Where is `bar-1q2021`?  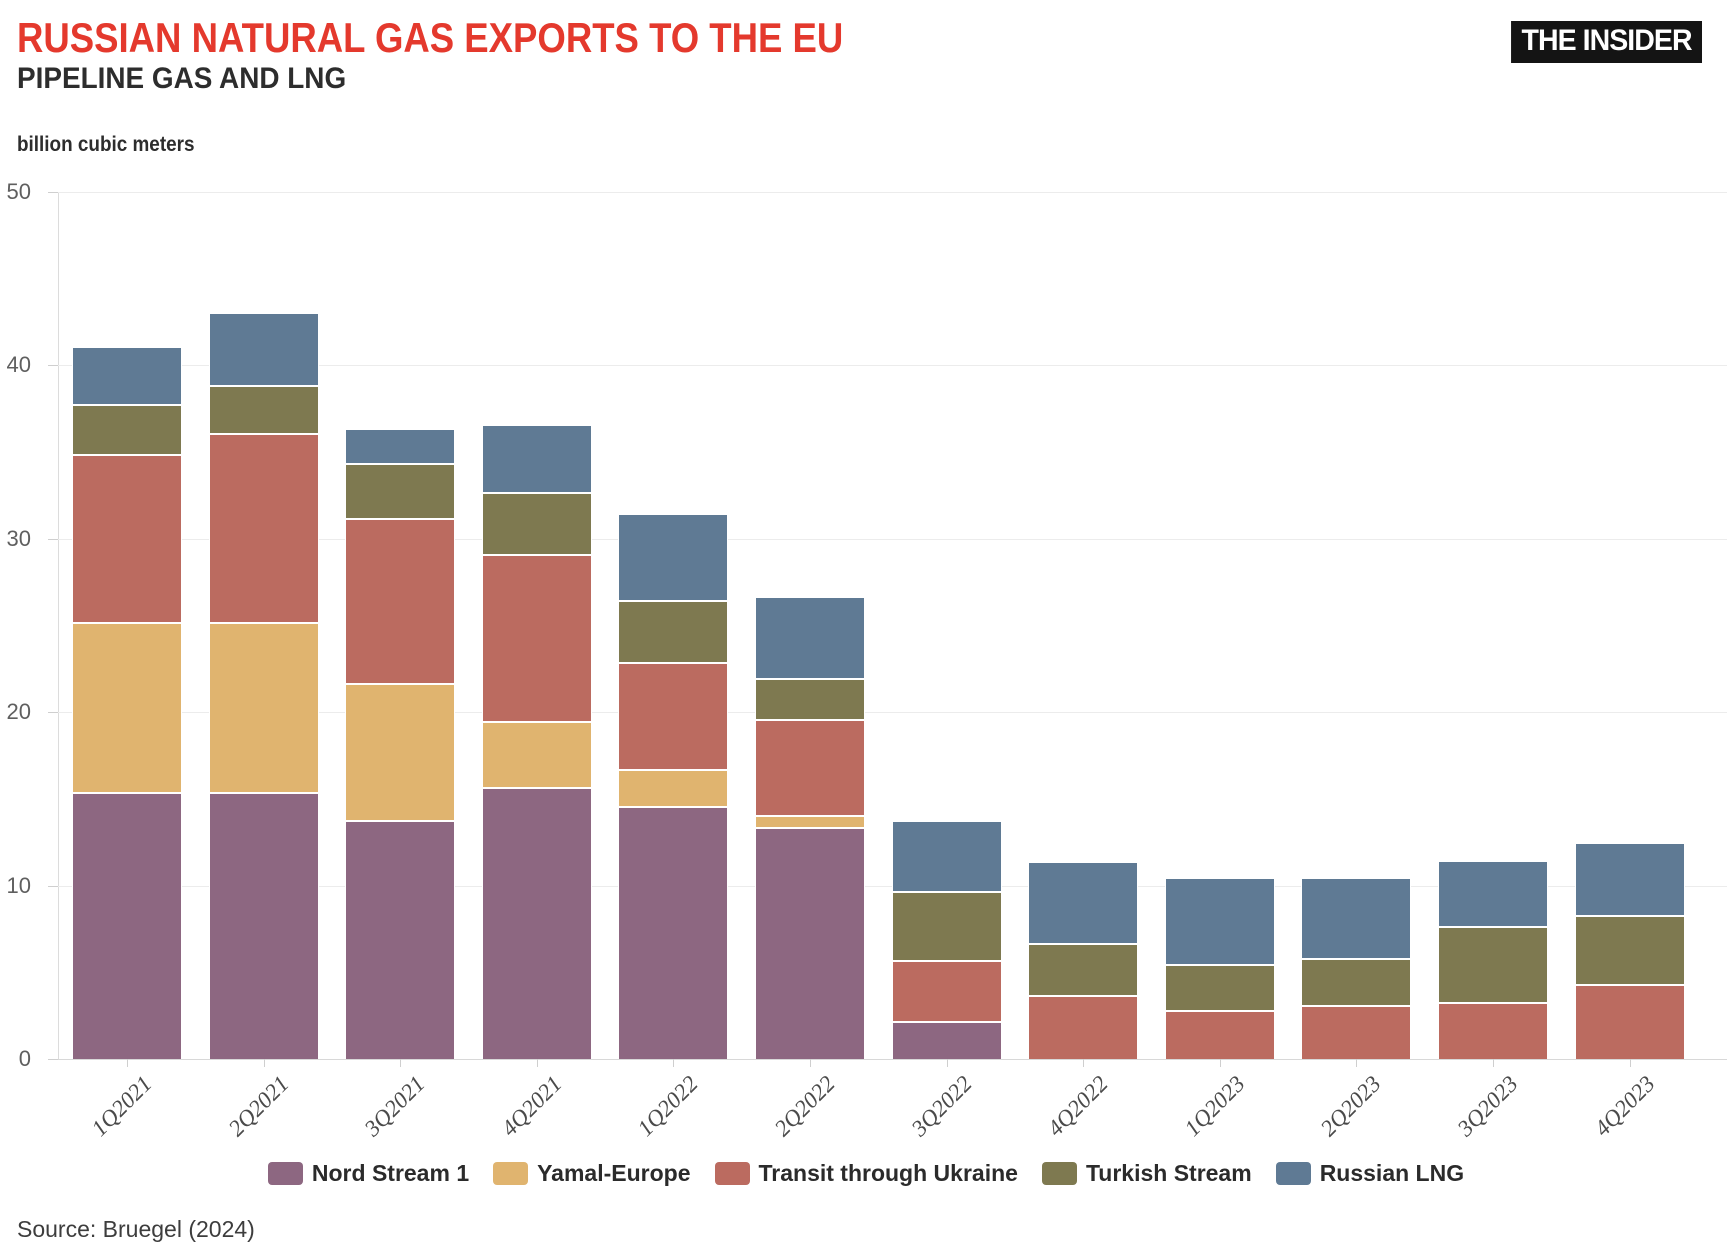 bar-1q2021 is located at coordinates (127, 702).